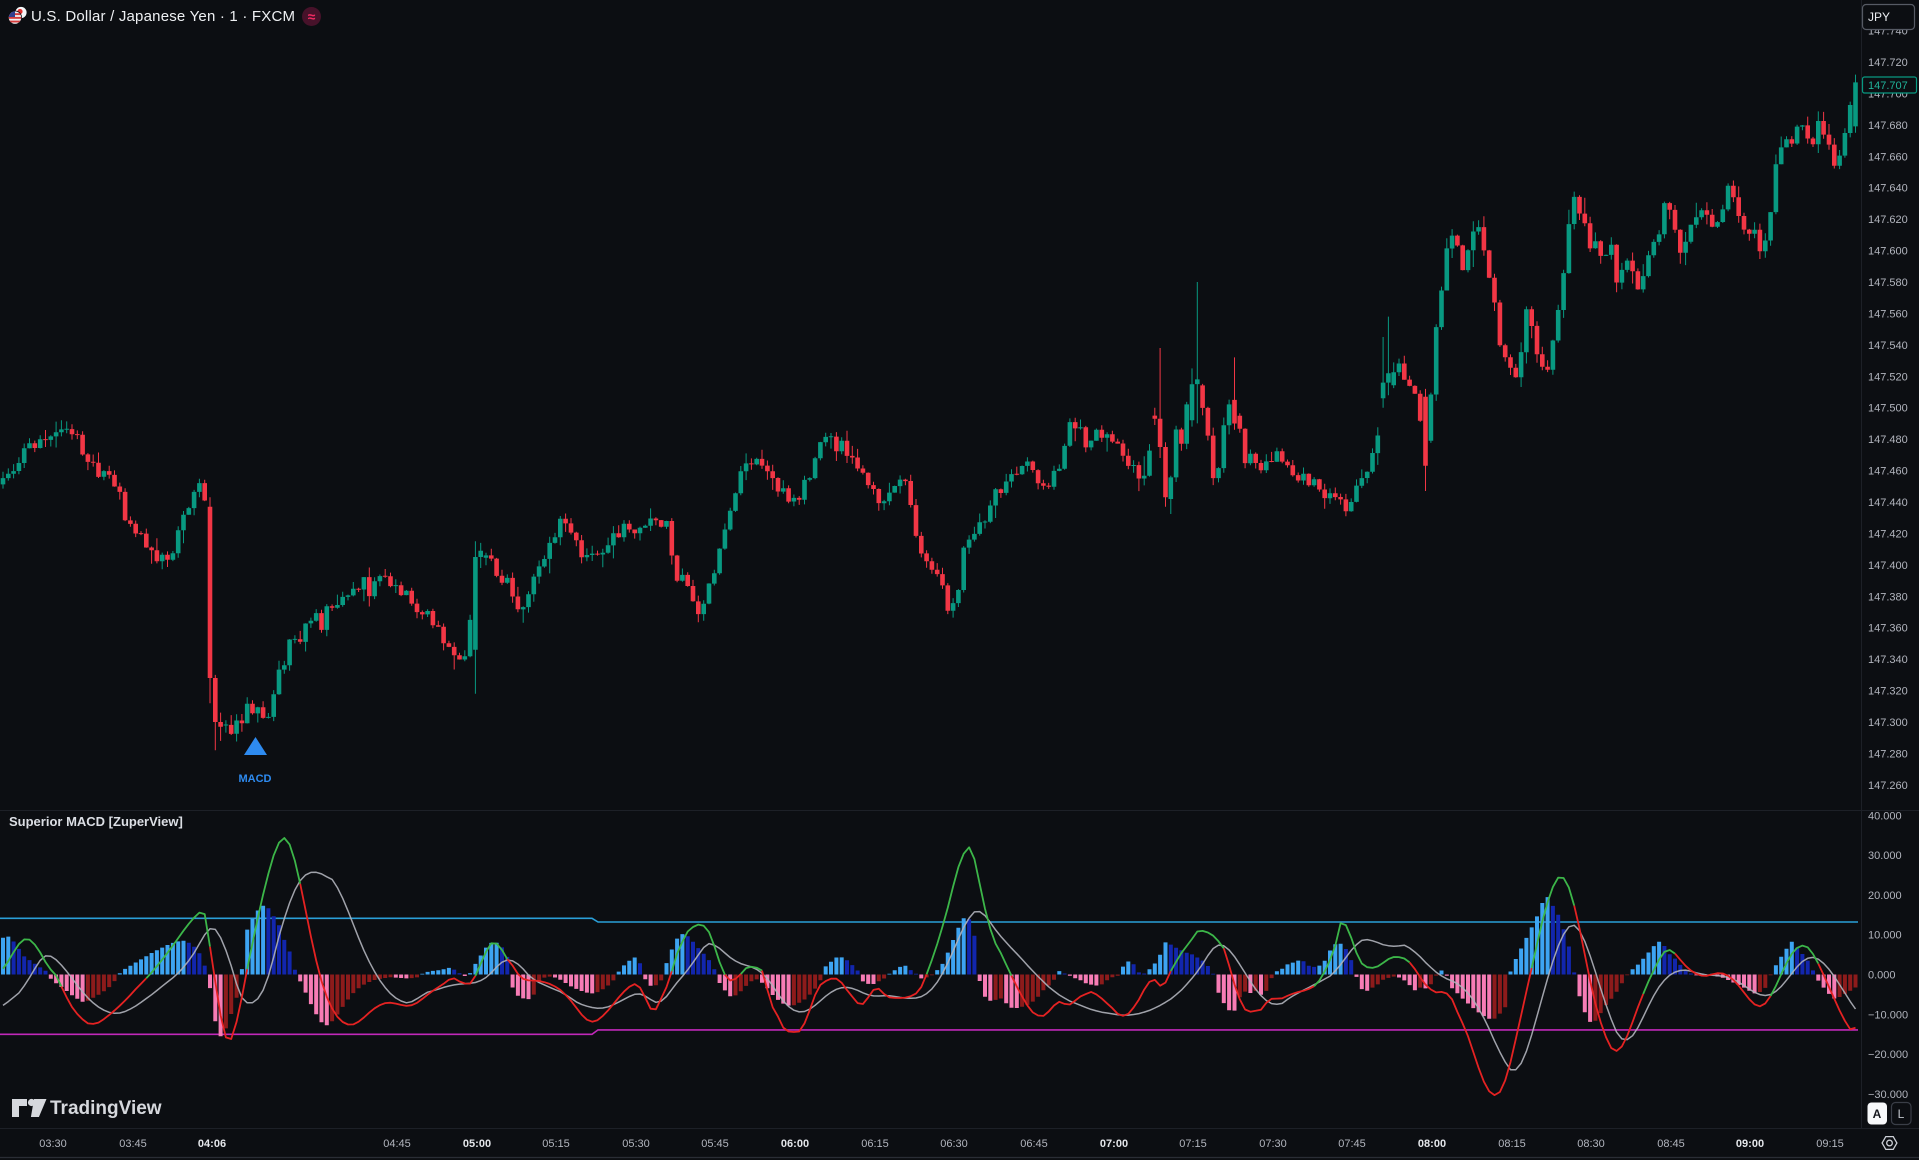 Image resolution: width=1919 pixels, height=1160 pixels. What do you see at coordinates (1888, 126) in the screenshot?
I see `svg-text: 147.680` at bounding box center [1888, 126].